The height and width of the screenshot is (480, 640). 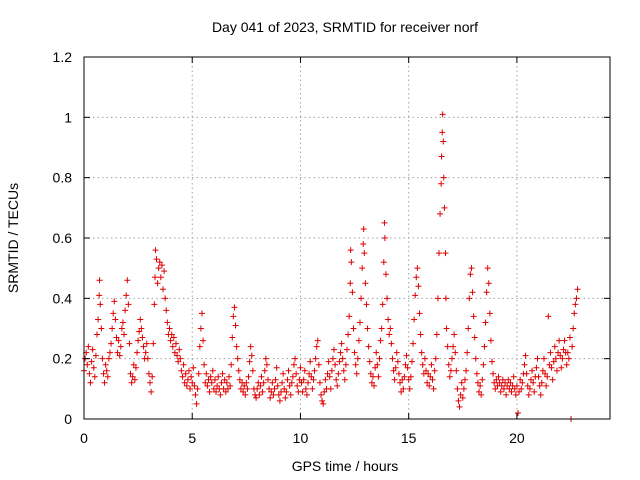 What do you see at coordinates (63, 238) in the screenshot?
I see `y-tick-labels: 0 0.2 0.4 0.6 0.8 1 1.2` at bounding box center [63, 238].